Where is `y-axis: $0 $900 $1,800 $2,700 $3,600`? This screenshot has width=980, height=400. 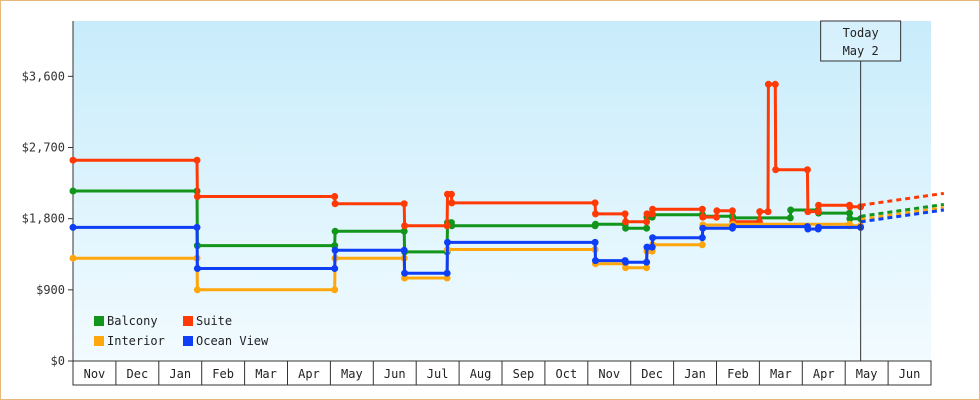
y-axis: $0 $900 $1,800 $2,700 $3,600 is located at coordinates (48, 194).